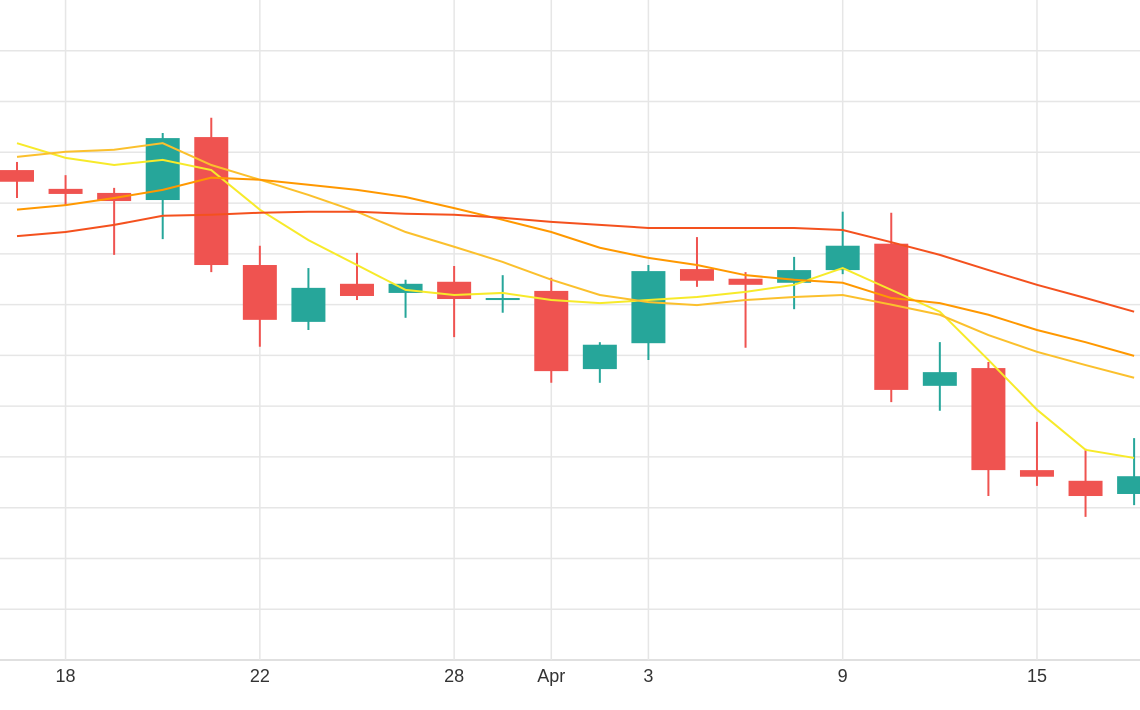 This screenshot has height=710, width=1140. What do you see at coordinates (454, 676) in the screenshot?
I see `x-tick-label: 28` at bounding box center [454, 676].